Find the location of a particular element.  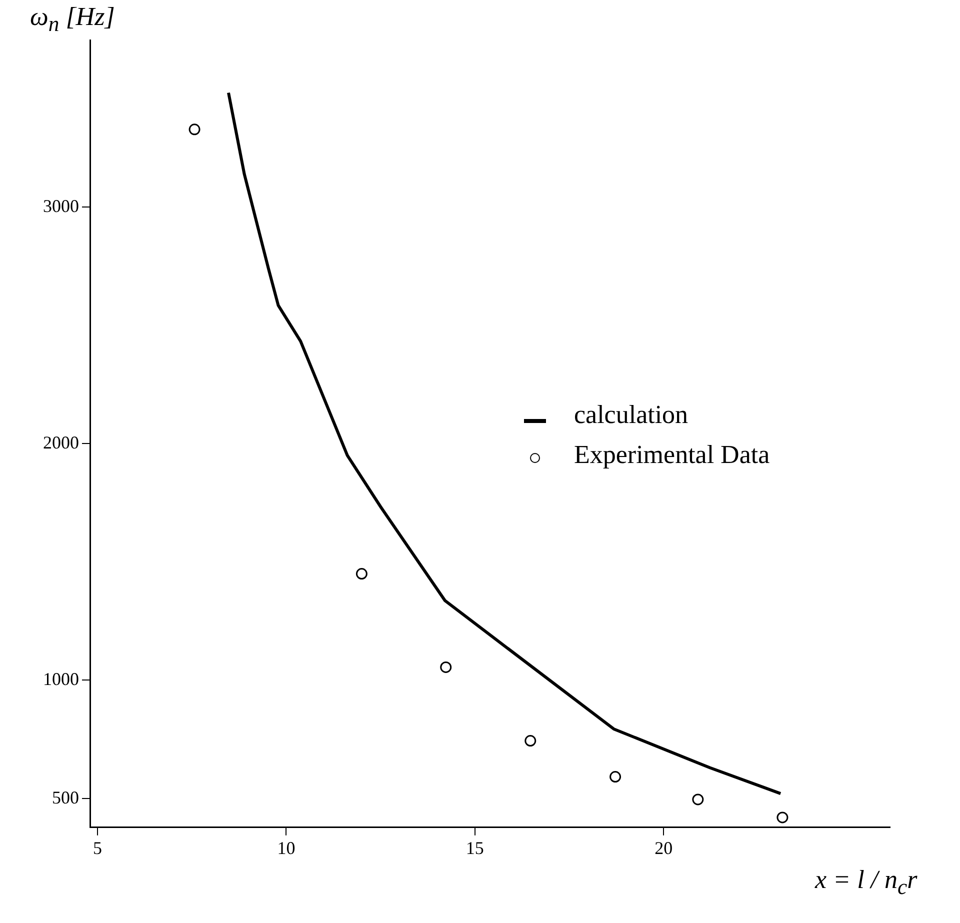

legend-label: calculation is located at coordinates (631, 415).